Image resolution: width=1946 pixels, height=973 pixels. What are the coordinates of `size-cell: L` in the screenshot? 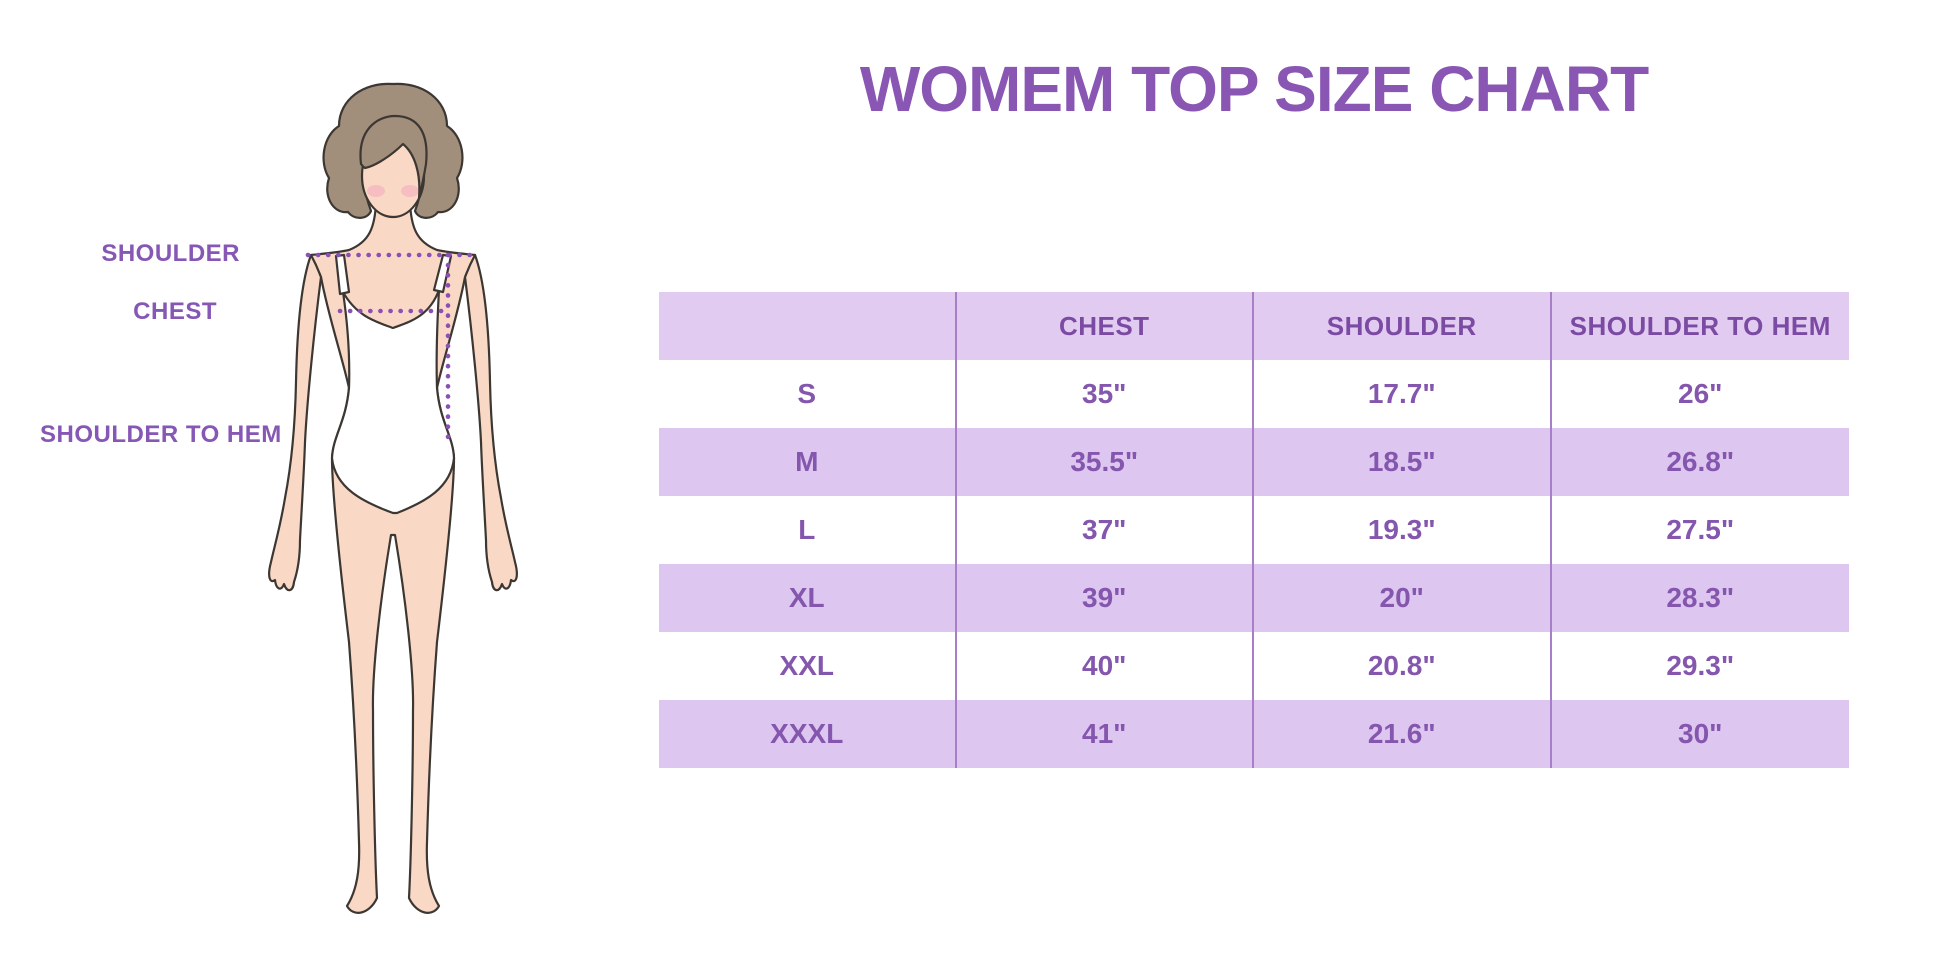 It's located at (808, 530).